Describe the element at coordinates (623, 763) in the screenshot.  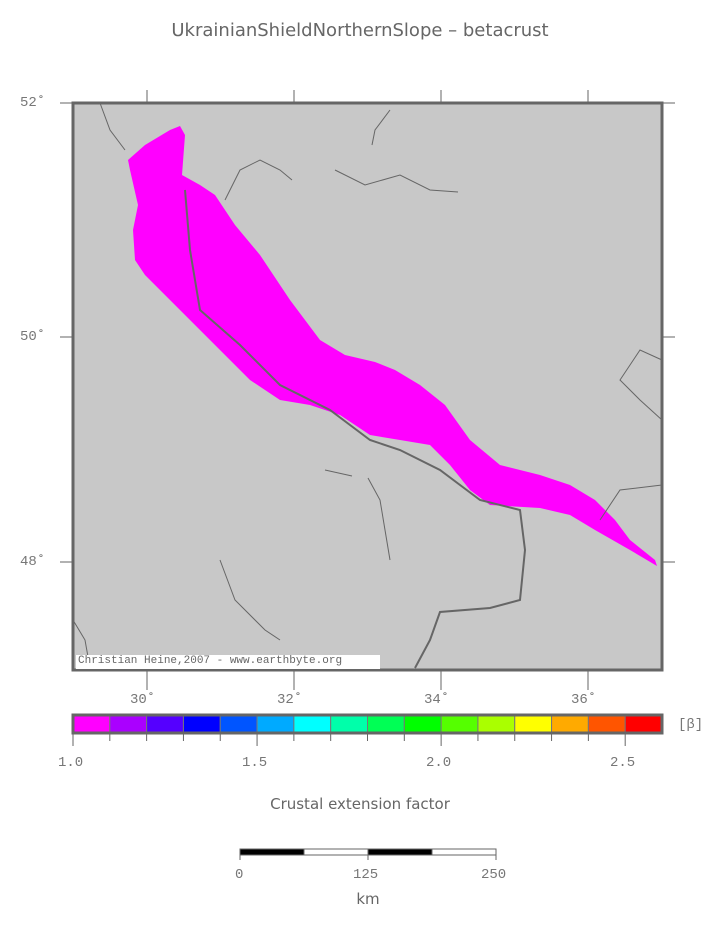
I see `colorbar-tick-2.5: 2.5` at that location.